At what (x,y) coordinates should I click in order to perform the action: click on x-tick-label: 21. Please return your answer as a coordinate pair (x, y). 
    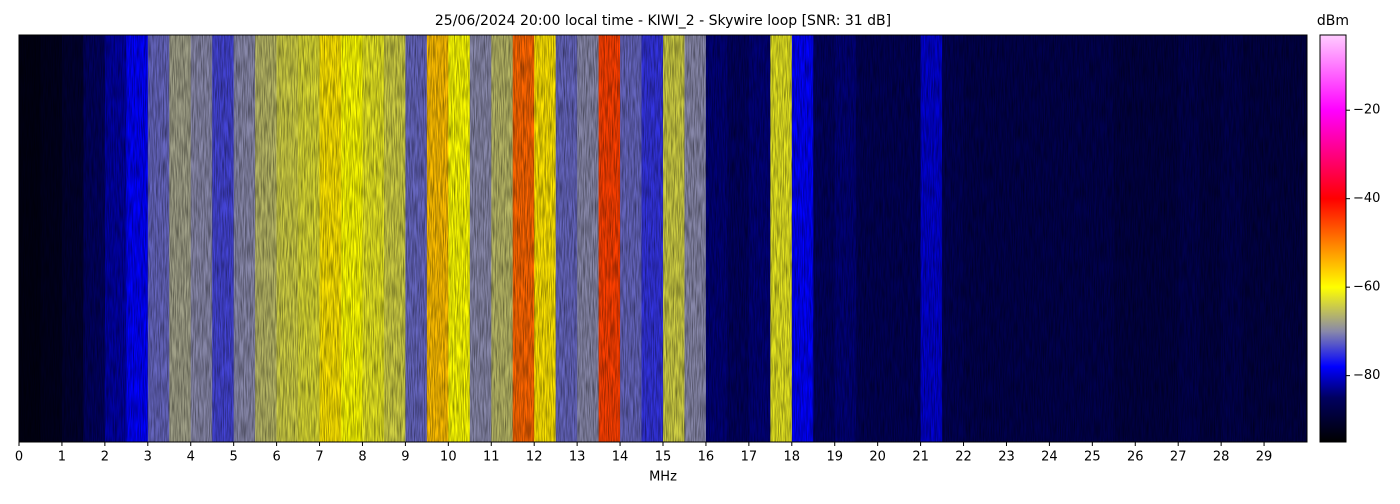
    Looking at the image, I should click on (920, 457).